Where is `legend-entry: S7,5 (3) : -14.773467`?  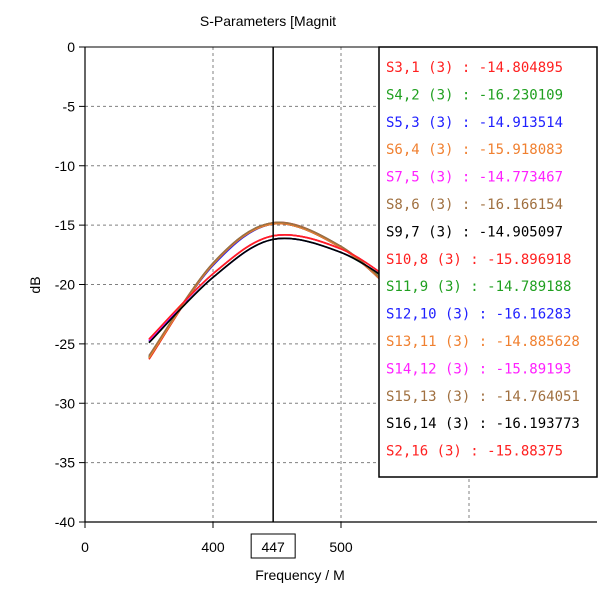
legend-entry: S7,5 (3) : -14.773467 is located at coordinates (474, 178).